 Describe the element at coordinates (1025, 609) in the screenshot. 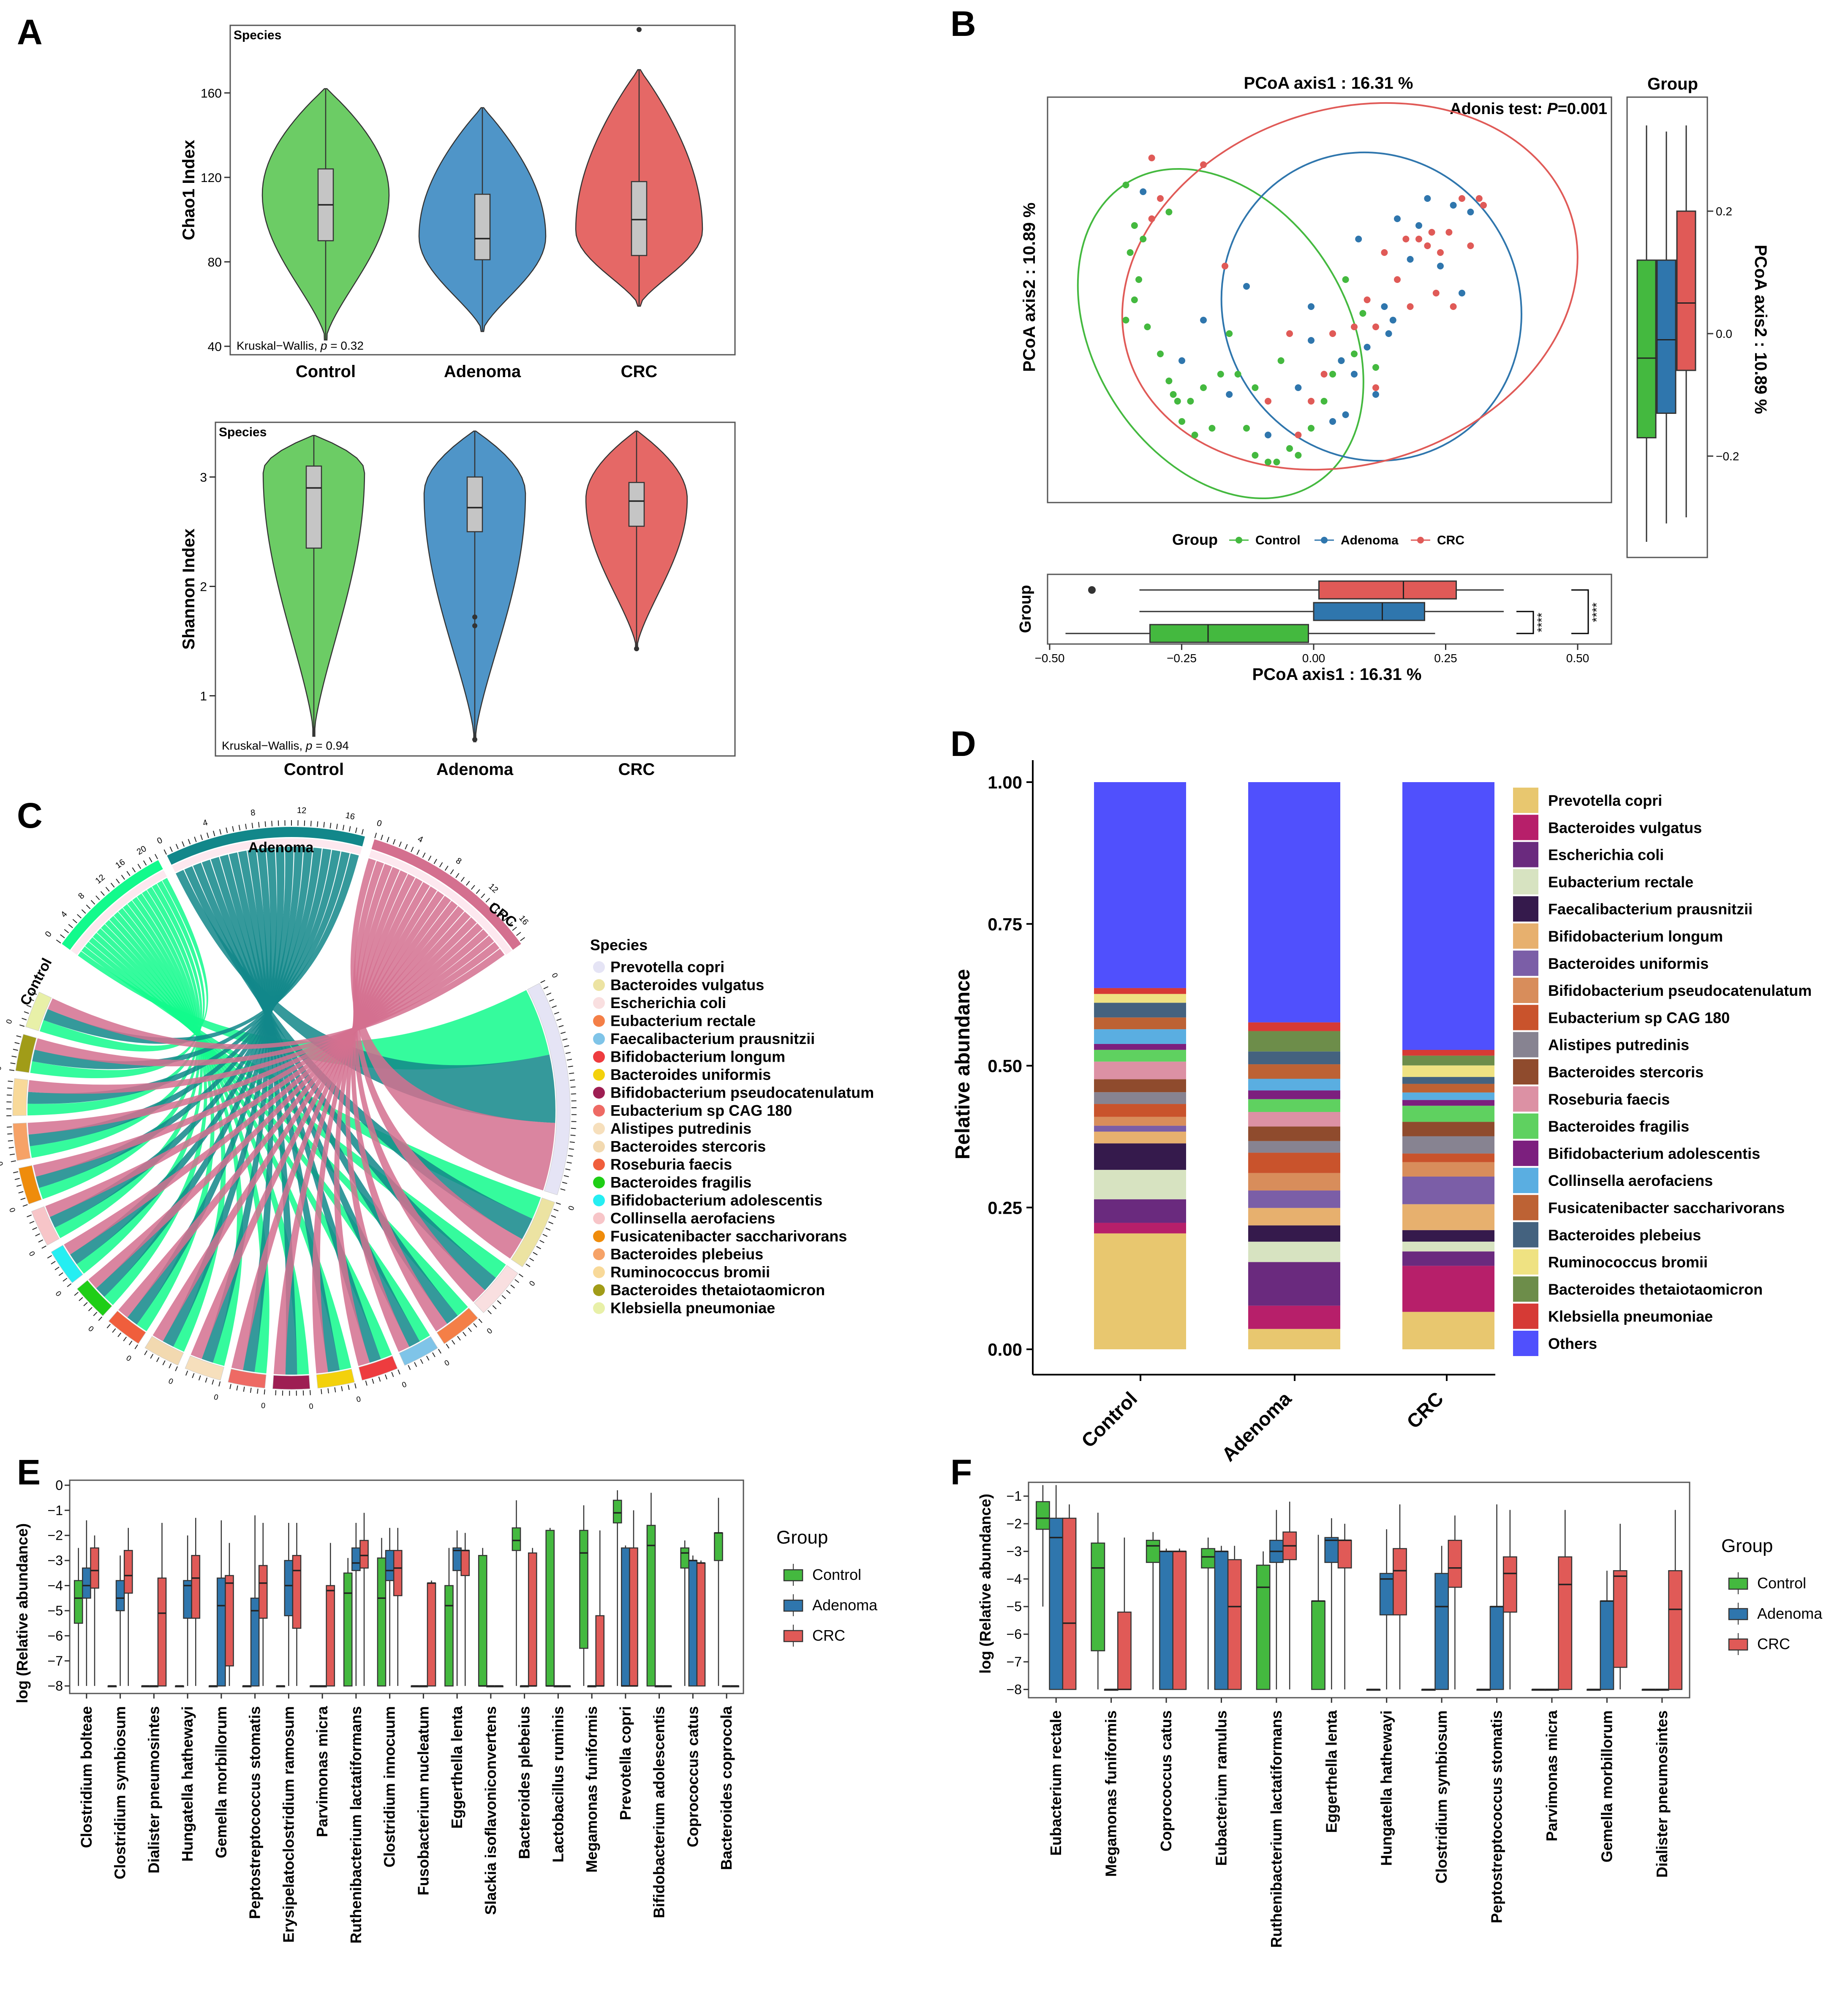

I see `bottom-group-label: Group` at that location.